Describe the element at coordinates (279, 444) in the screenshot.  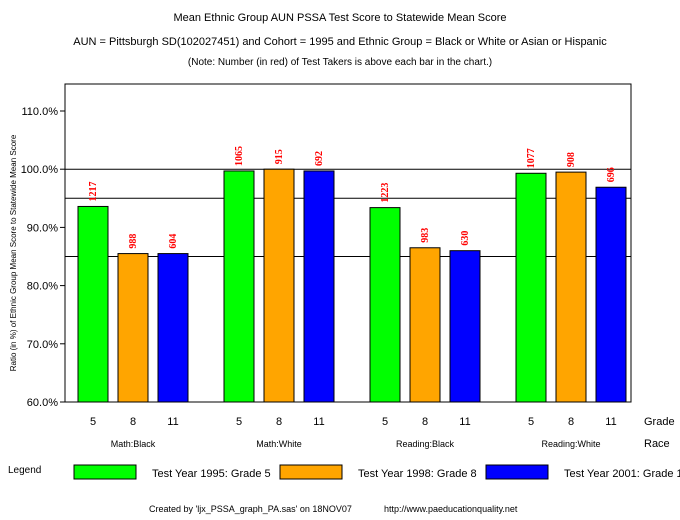
I see `group-label: Math:White` at that location.